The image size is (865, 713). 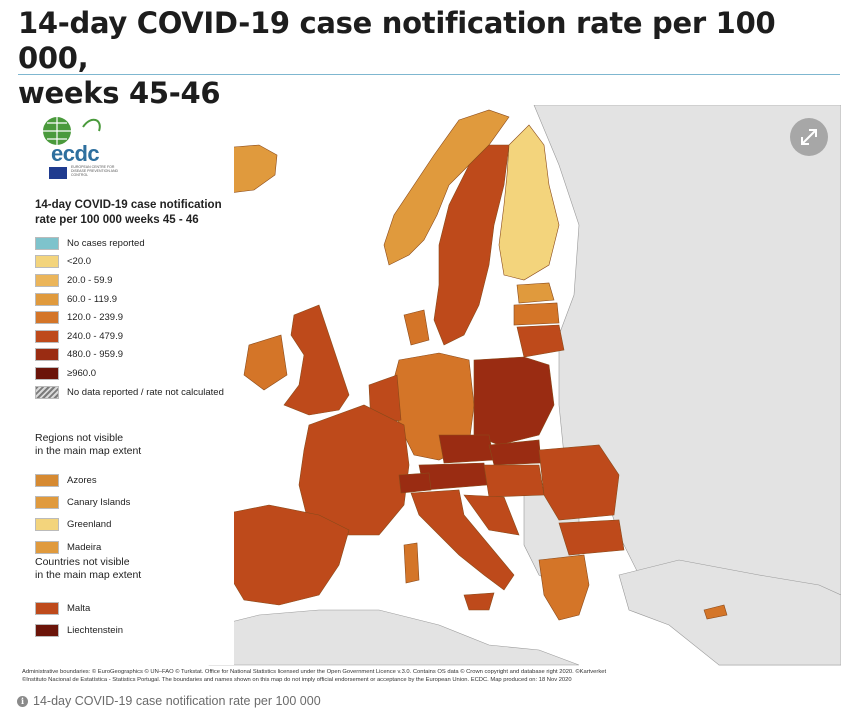 What do you see at coordinates (536, 314) in the screenshot?
I see `region-latvia` at bounding box center [536, 314].